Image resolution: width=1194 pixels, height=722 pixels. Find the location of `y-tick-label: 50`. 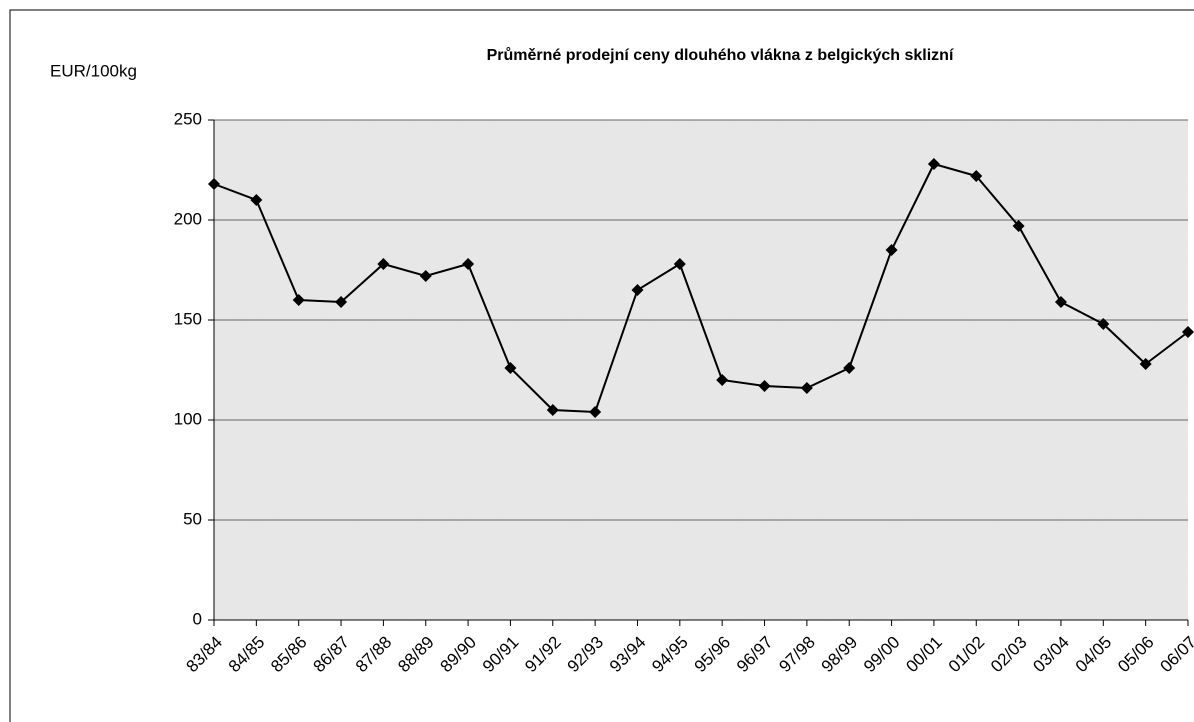

y-tick-label: 50 is located at coordinates (192, 518).